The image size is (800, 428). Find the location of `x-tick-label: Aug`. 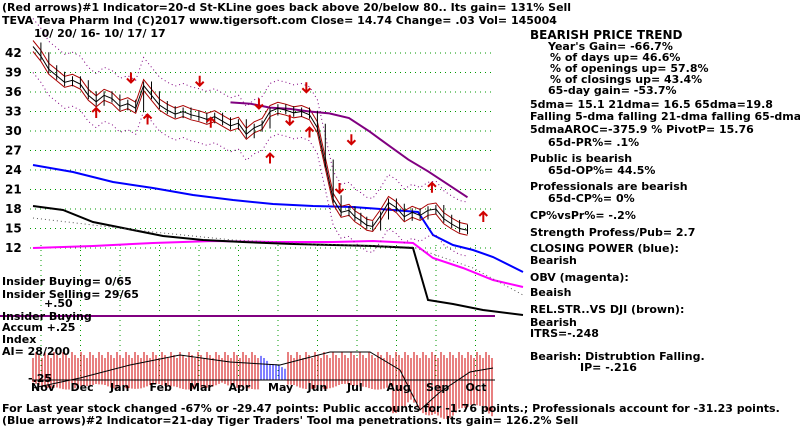

x-tick-label: Aug is located at coordinates (399, 387).